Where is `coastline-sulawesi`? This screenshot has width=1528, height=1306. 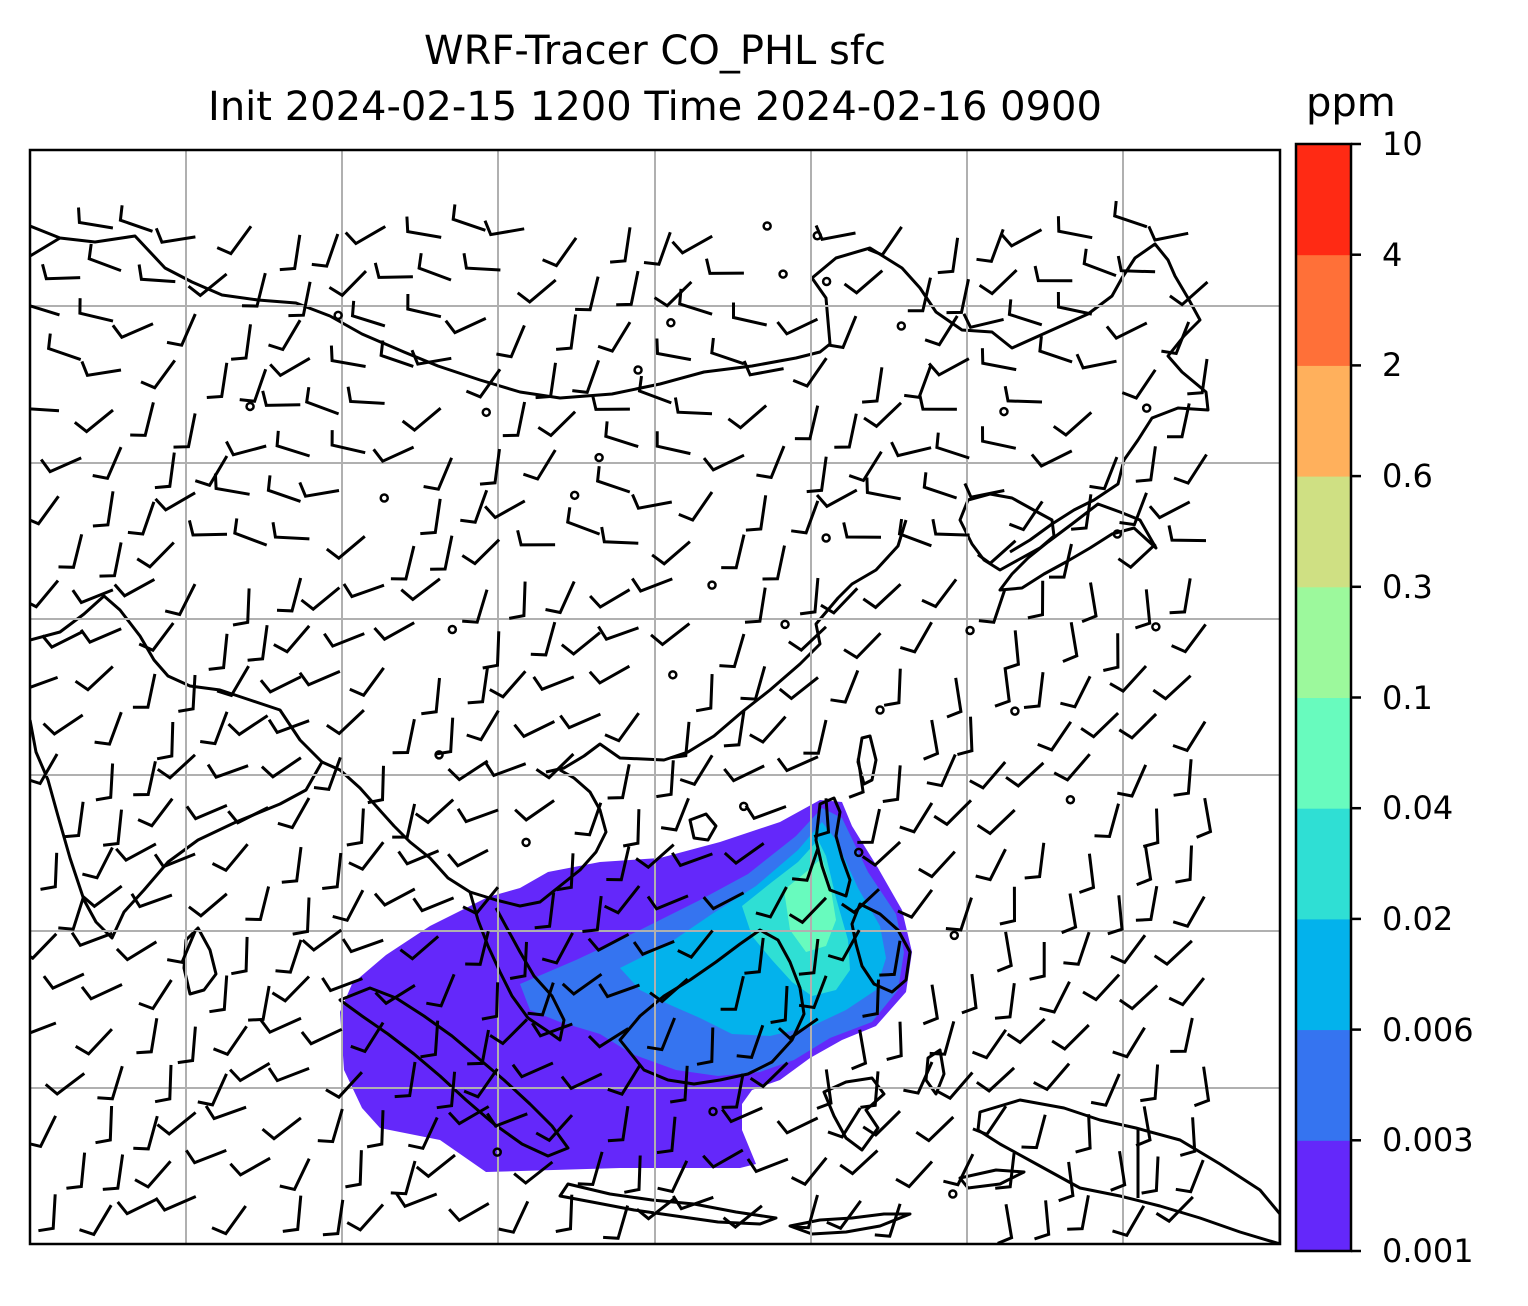
coastline-sulawesi is located at coordinates (854, 1114).